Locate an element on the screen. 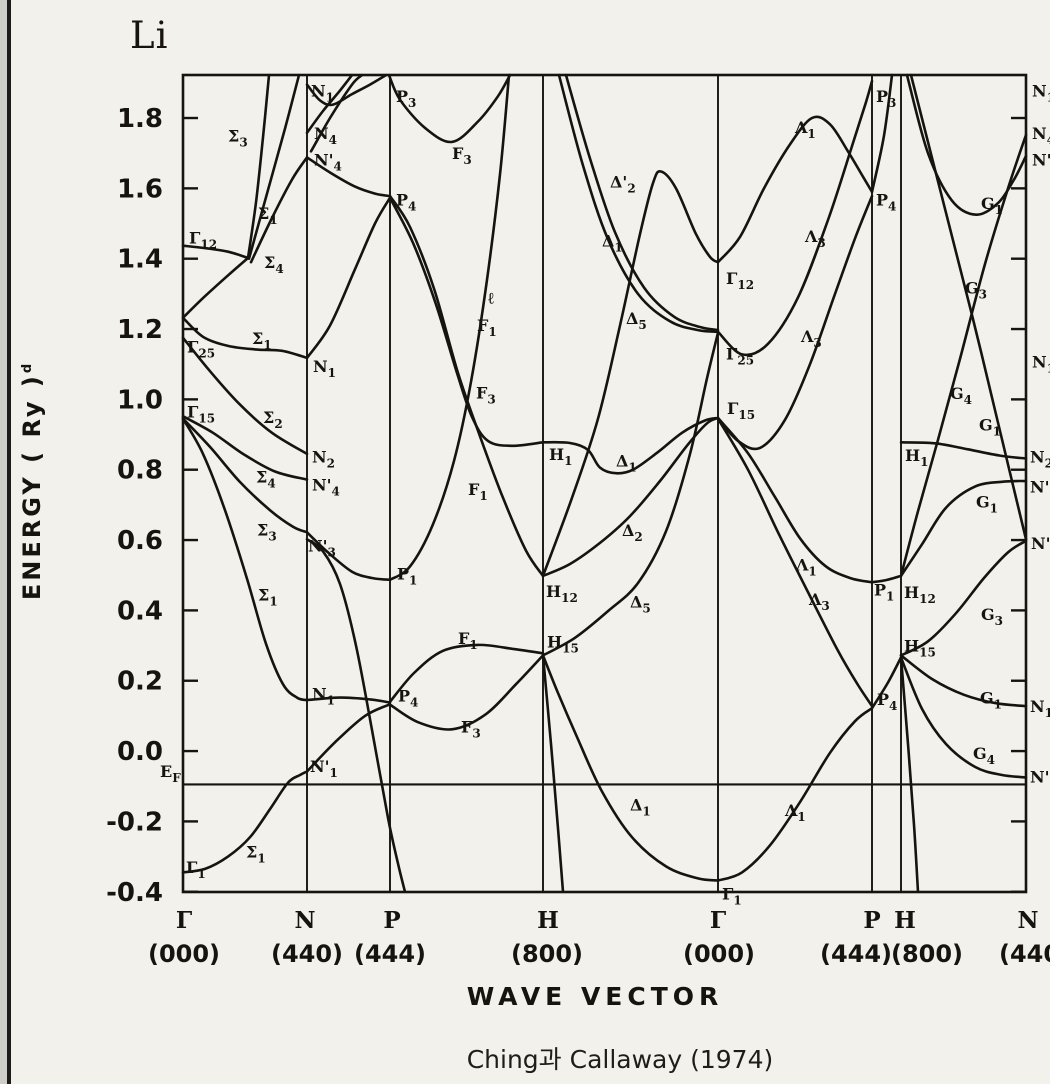  band-curve-sigma1_top is located at coordinates (274, 166).